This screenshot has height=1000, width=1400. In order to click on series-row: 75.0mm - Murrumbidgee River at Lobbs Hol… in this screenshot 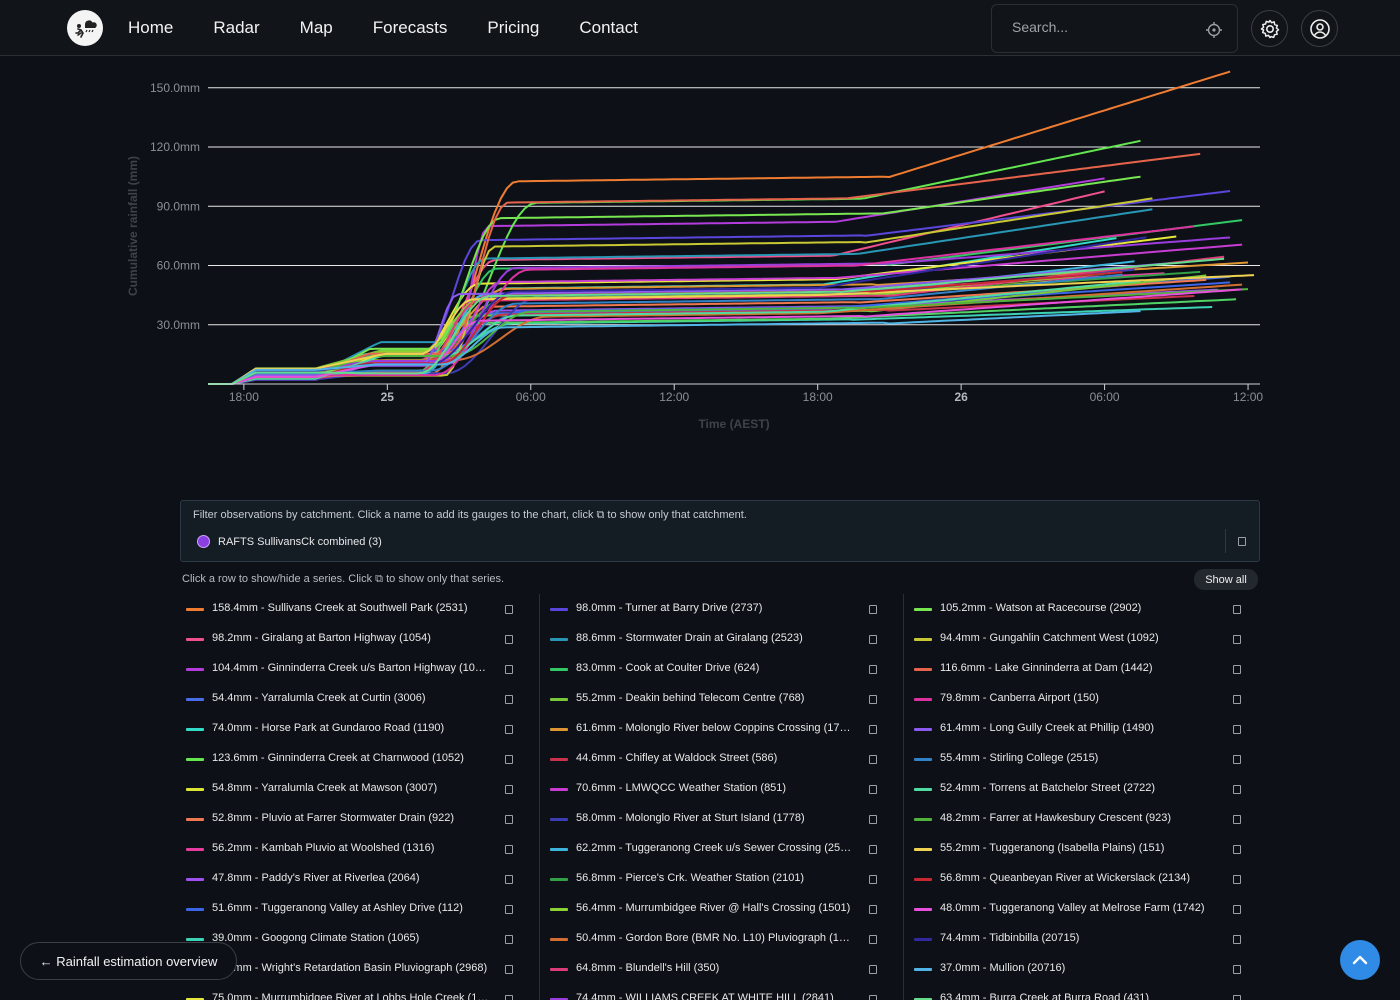, I will do `click(359, 992)`.